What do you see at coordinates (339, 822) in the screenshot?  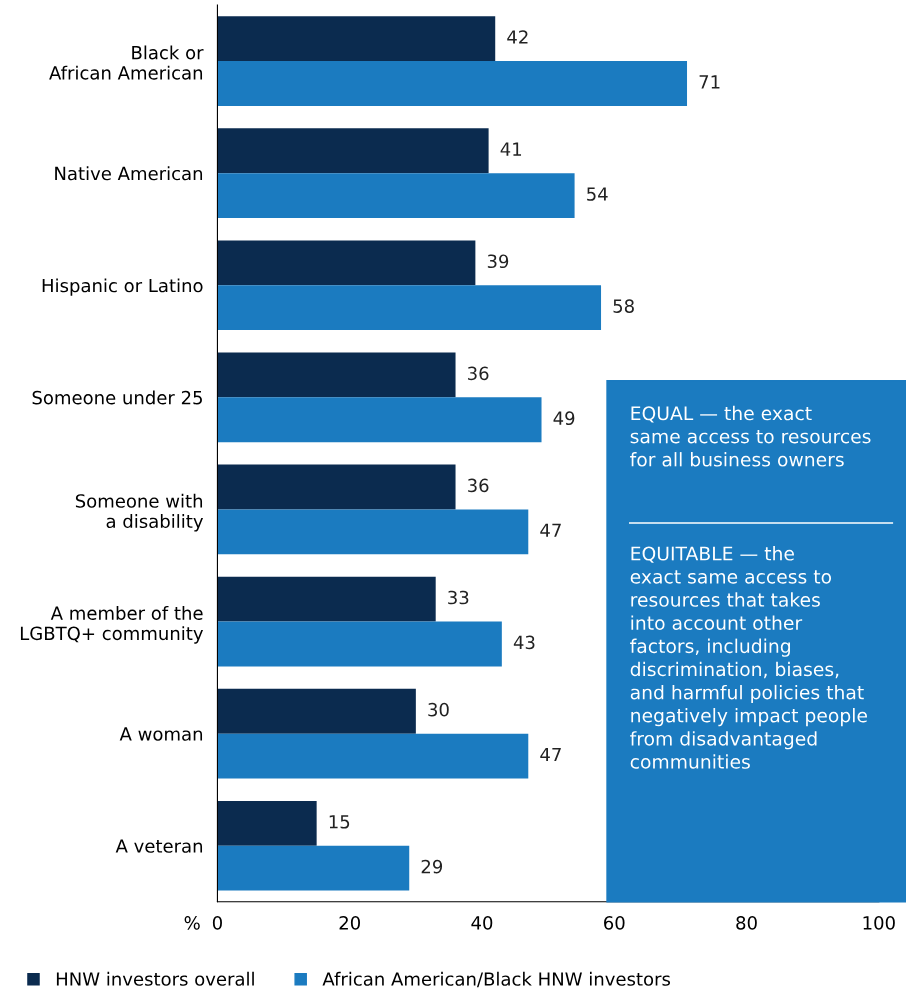 I see `data-label: 15` at bounding box center [339, 822].